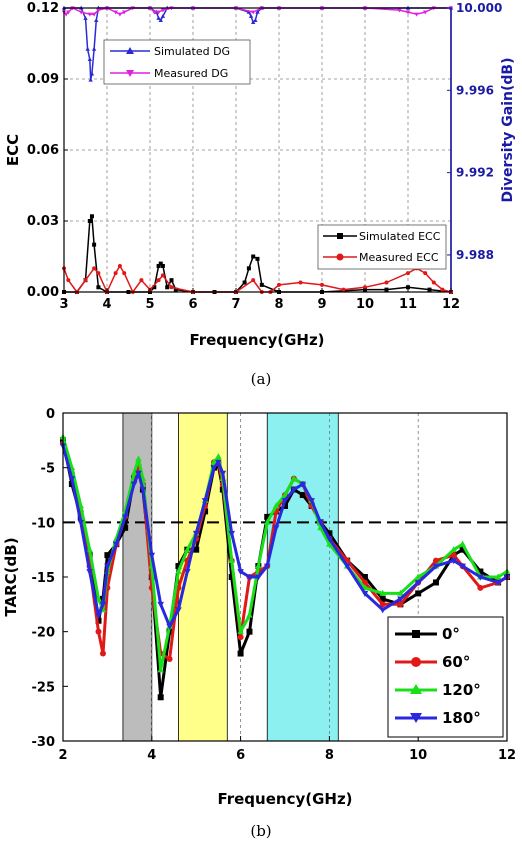  I want to click on chart-b-y-ticks: 0 -5 -10 -15 -20 -25 -30, so click(50, 578).